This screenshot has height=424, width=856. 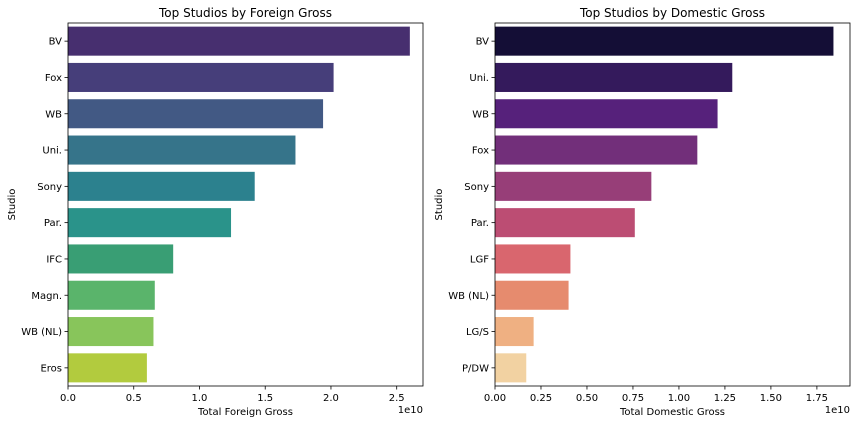 What do you see at coordinates (245, 13) in the screenshot?
I see `chart-title: Top Studios by Foreign Gross` at bounding box center [245, 13].